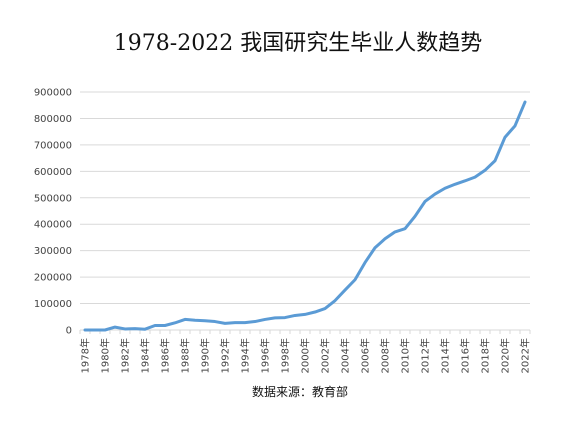 Image resolution: width=585 pixels, height=424 pixels. What do you see at coordinates (53, 251) in the screenshot?
I see `y-tick-label: 300000` at bounding box center [53, 251].